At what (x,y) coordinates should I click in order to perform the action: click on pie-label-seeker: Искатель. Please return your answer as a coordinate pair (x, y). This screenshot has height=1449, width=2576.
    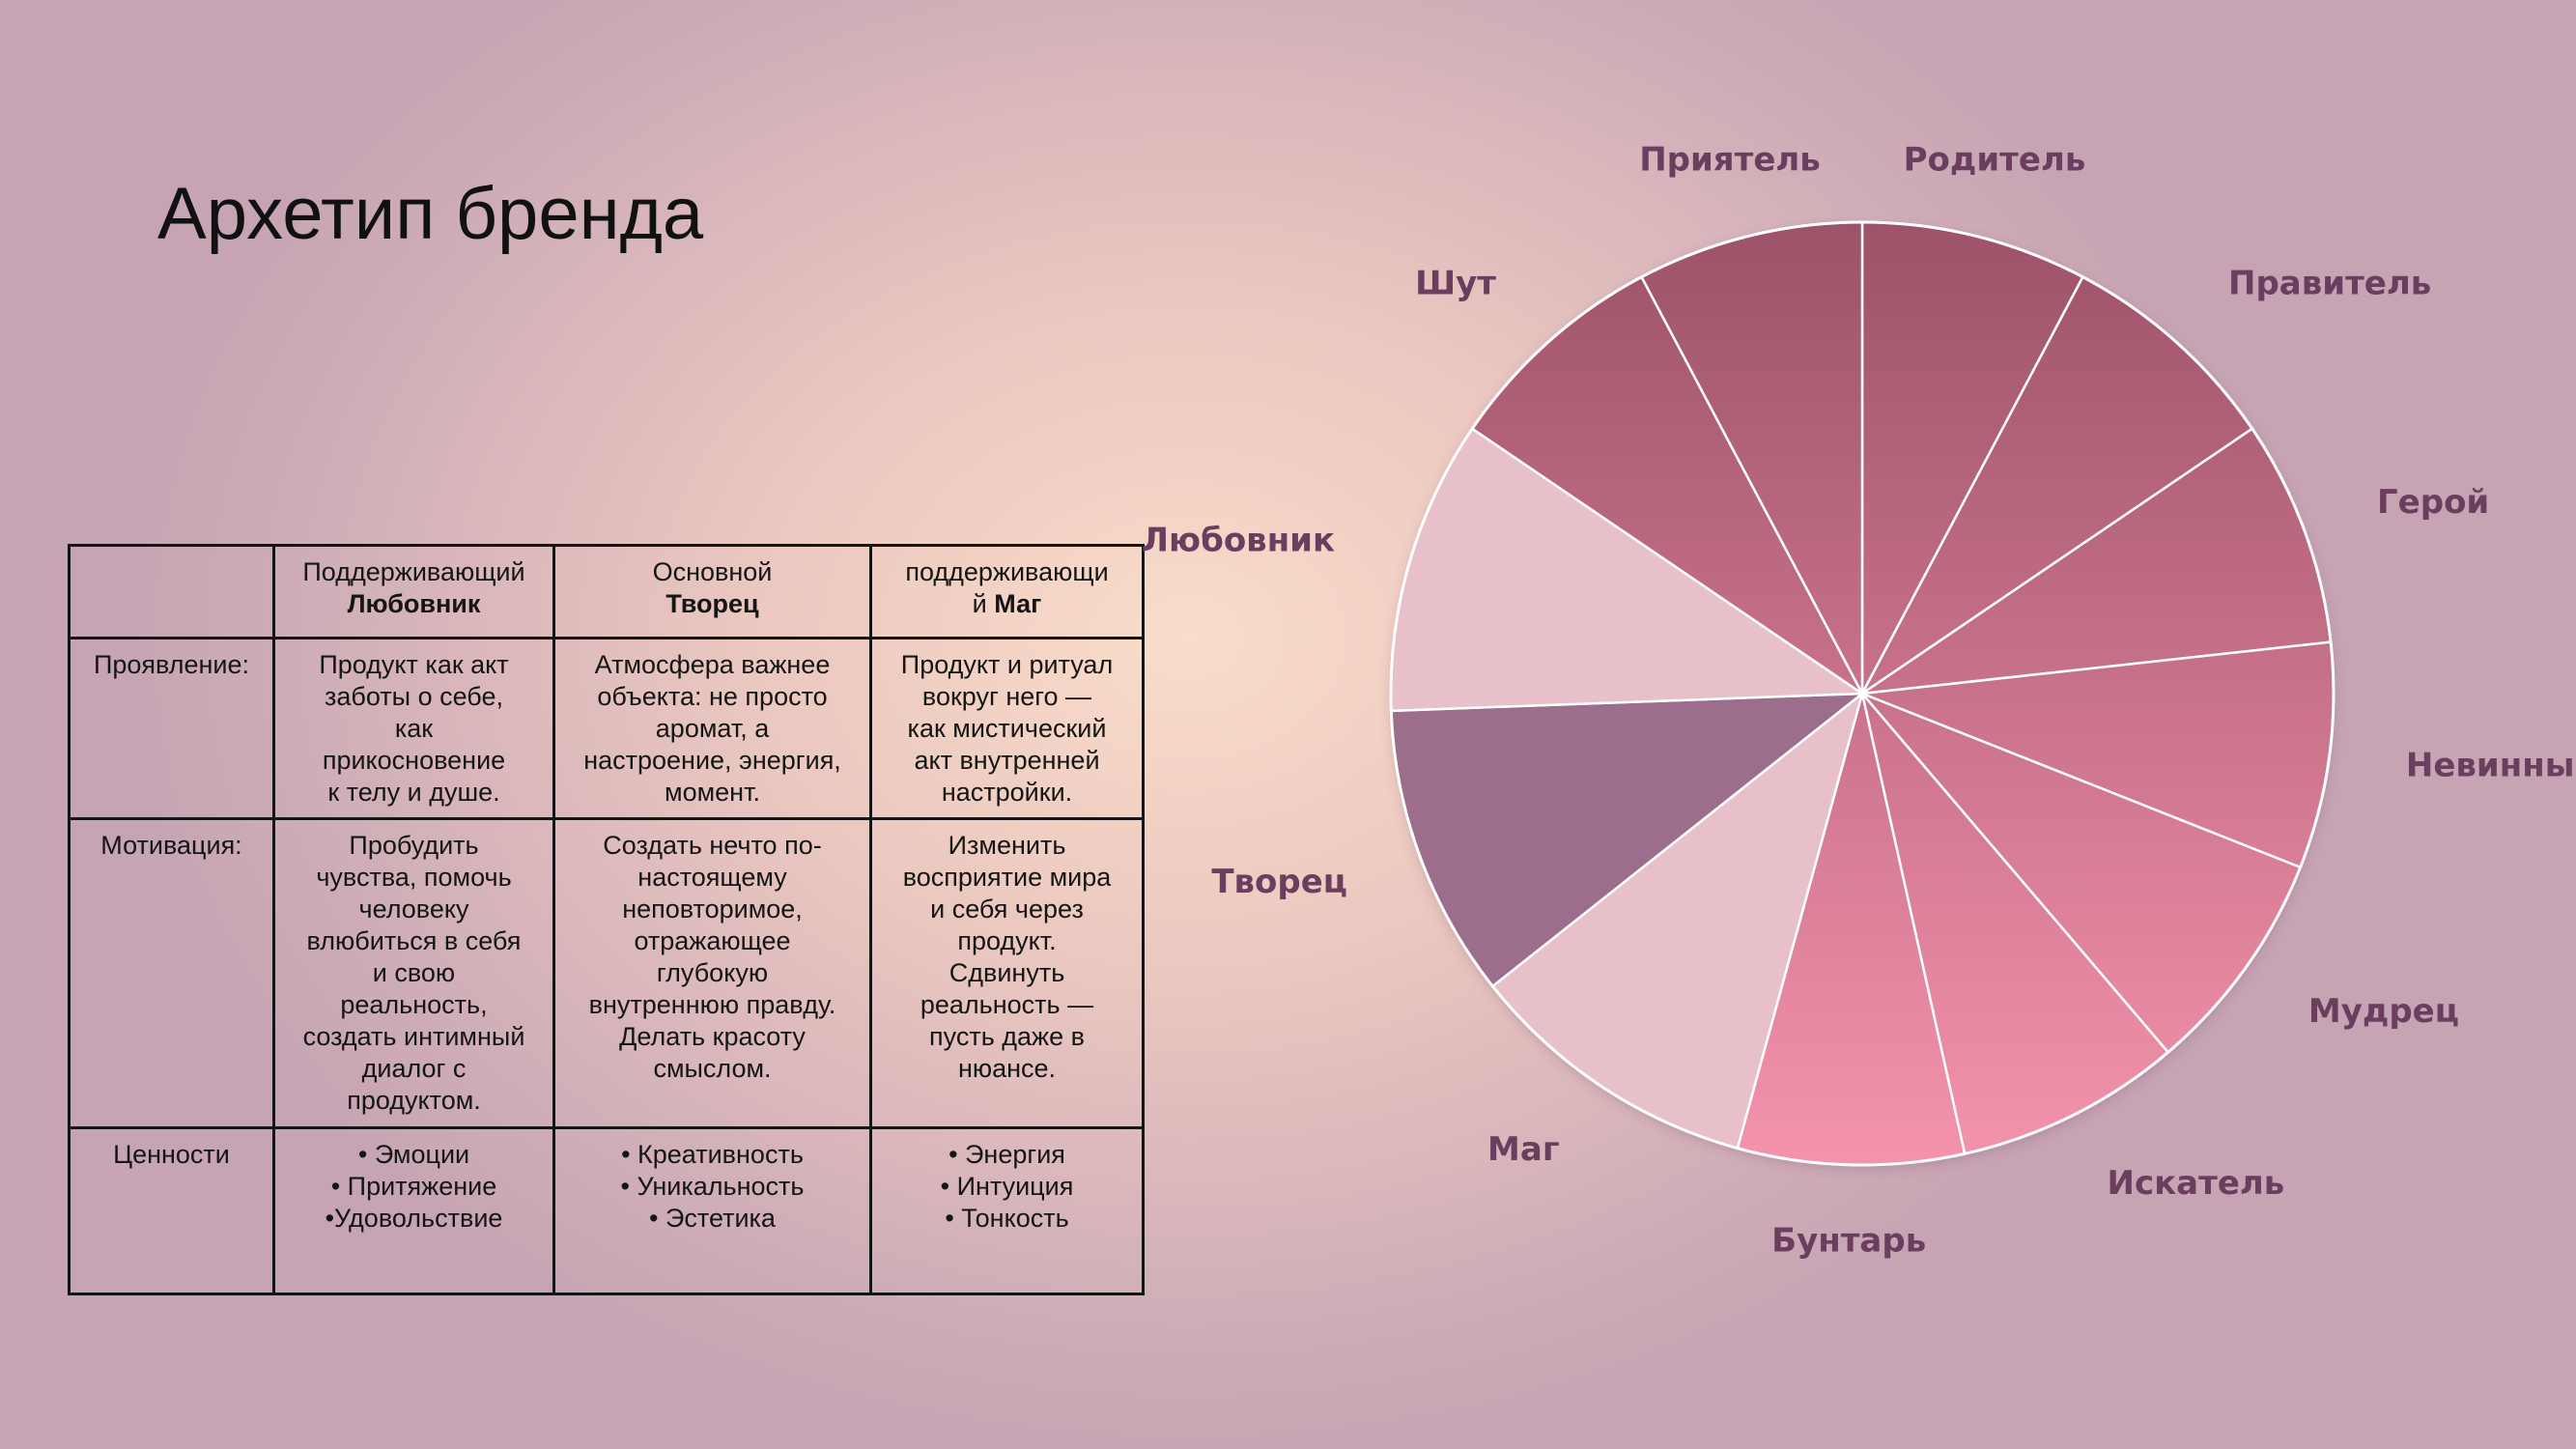
    Looking at the image, I should click on (2196, 1183).